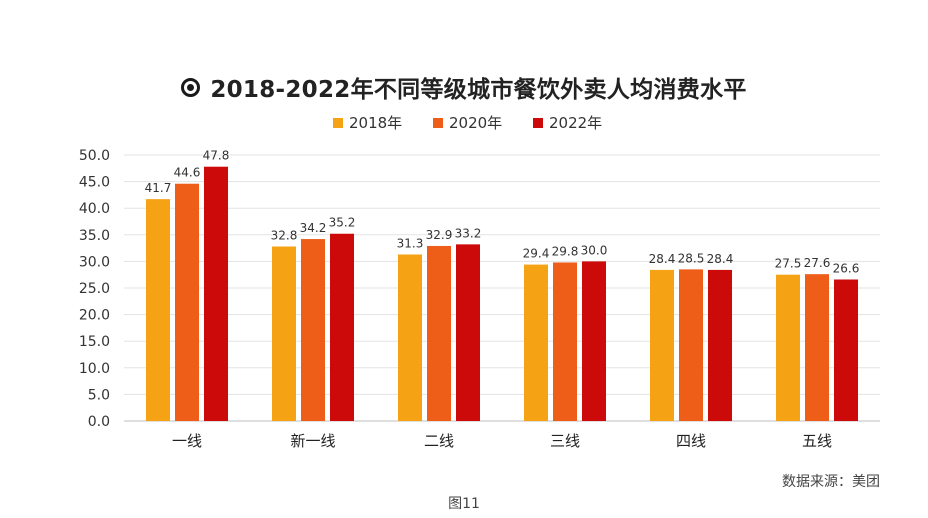  What do you see at coordinates (468, 233) in the screenshot?
I see `data-label: 33.2` at bounding box center [468, 233].